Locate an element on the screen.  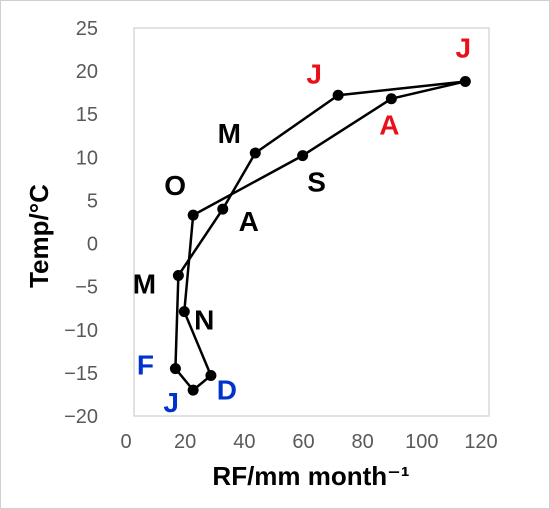
month-label: D is located at coordinates (227, 389).